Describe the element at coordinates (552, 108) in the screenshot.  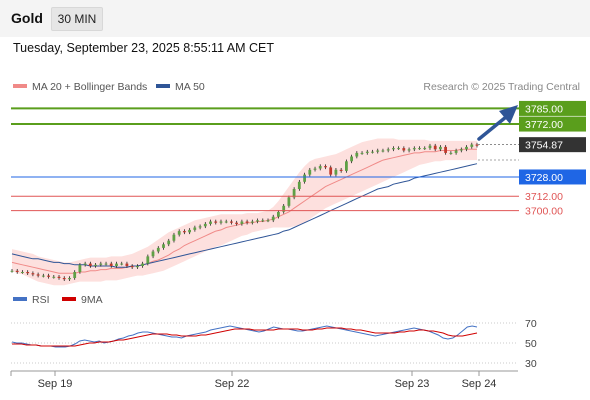
I see `level-label-bg` at that location.